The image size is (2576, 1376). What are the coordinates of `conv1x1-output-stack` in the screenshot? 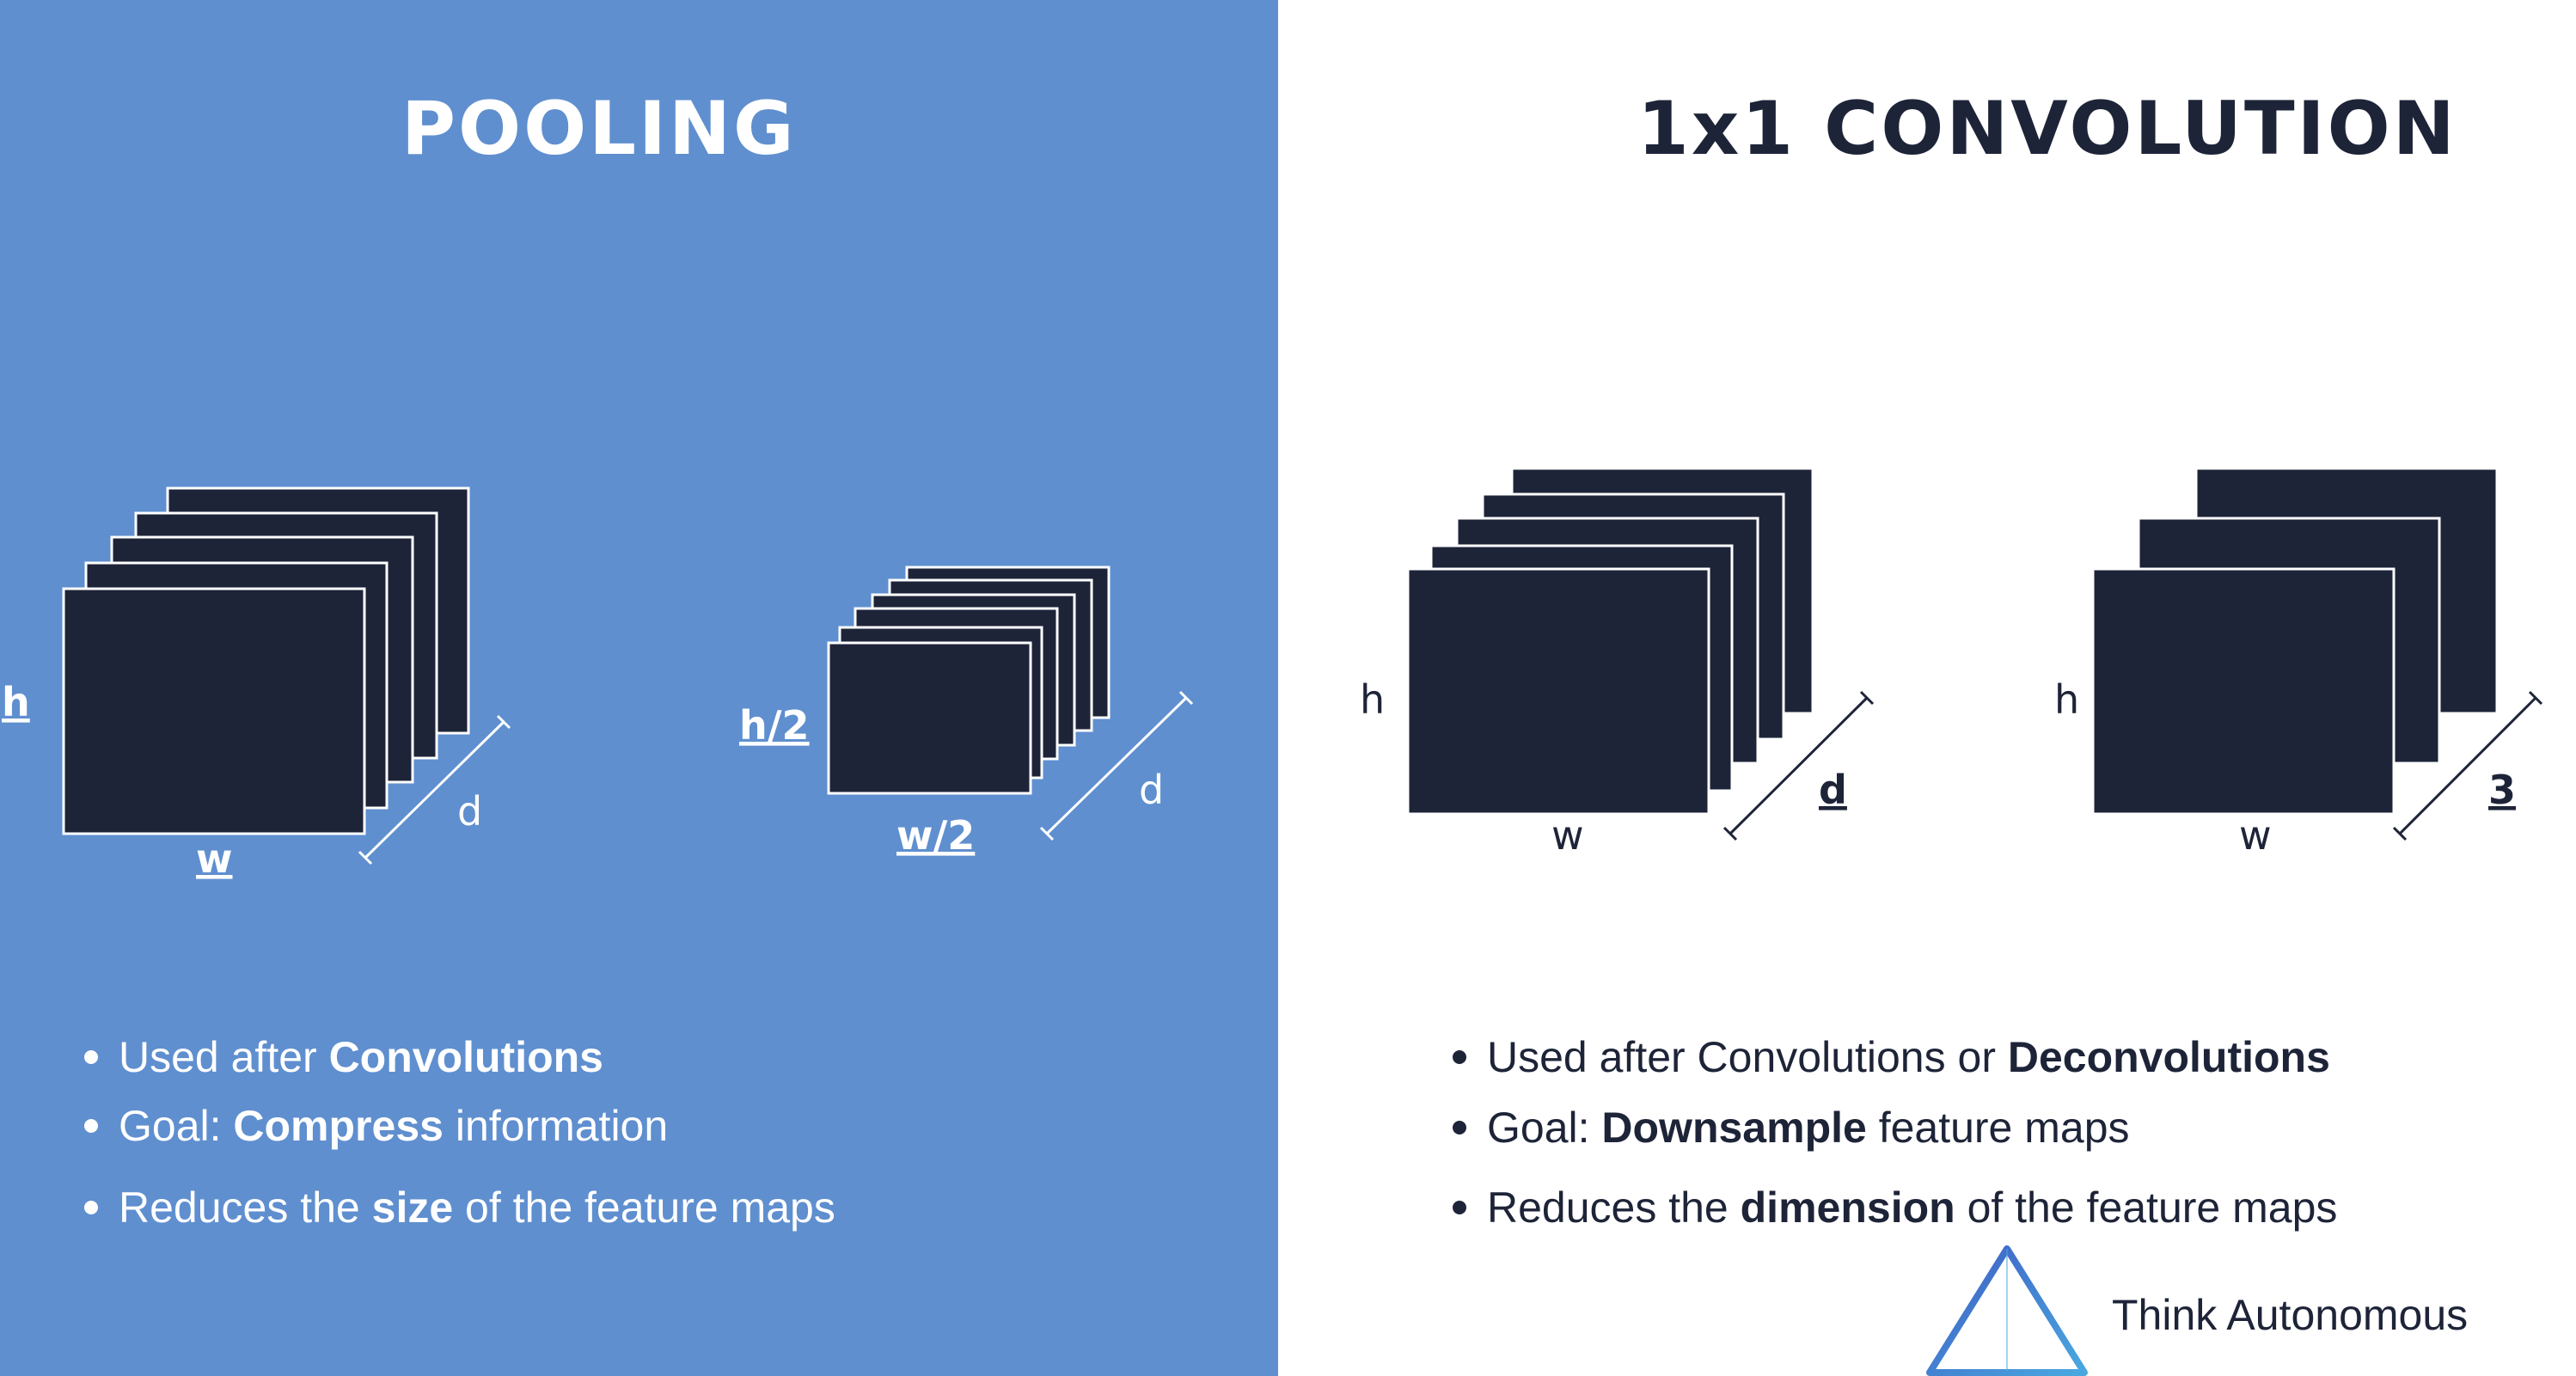 It's located at (2295, 641).